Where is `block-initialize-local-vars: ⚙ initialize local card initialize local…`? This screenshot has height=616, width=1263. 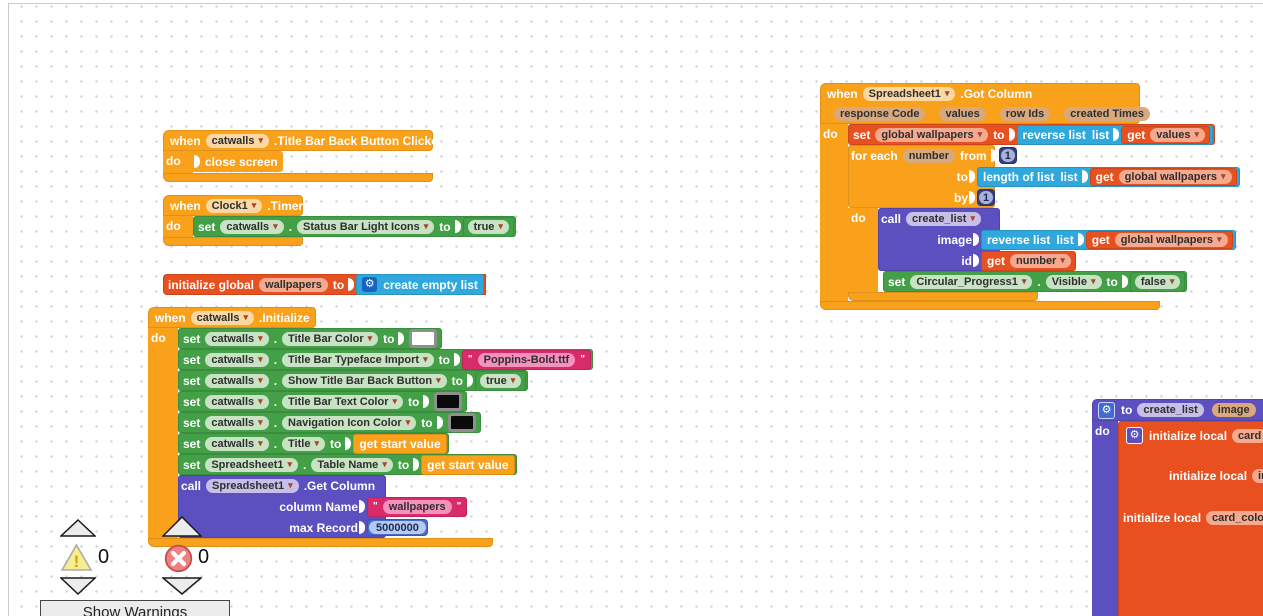 block-initialize-local-vars: ⚙ initialize local card initialize local… is located at coordinates (1190, 518).